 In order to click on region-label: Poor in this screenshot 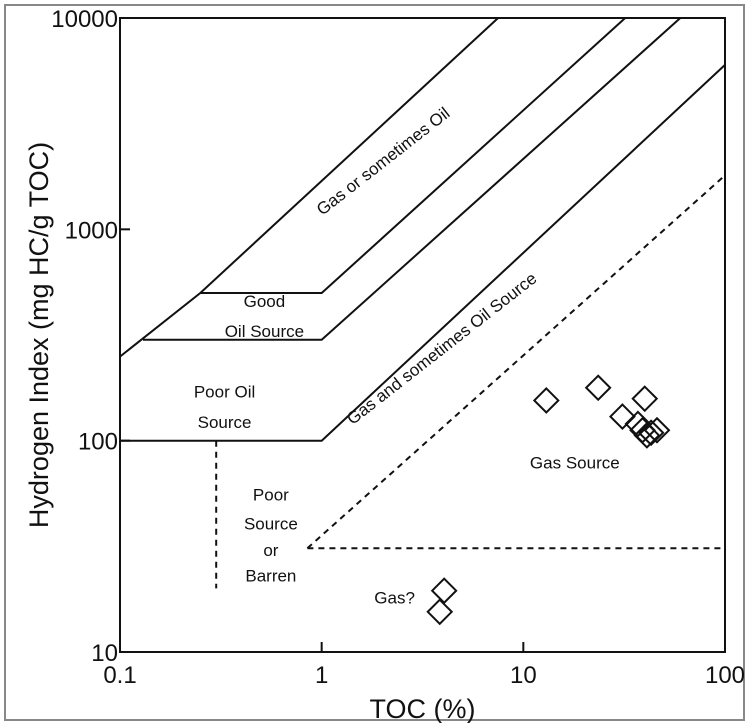, I will do `click(271, 495)`.